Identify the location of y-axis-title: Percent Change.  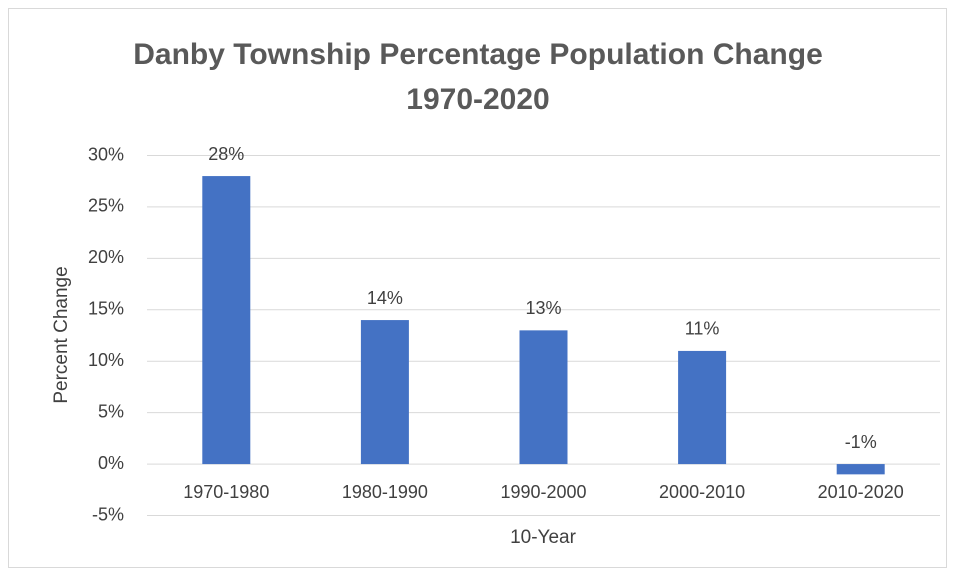
(61, 334).